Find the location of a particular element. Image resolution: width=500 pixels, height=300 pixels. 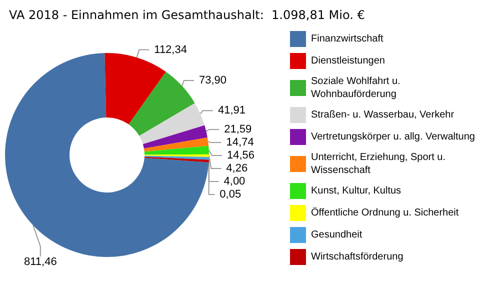

legend-label: Vertretungskörper u. allg. Verwaltung is located at coordinates (393, 137).